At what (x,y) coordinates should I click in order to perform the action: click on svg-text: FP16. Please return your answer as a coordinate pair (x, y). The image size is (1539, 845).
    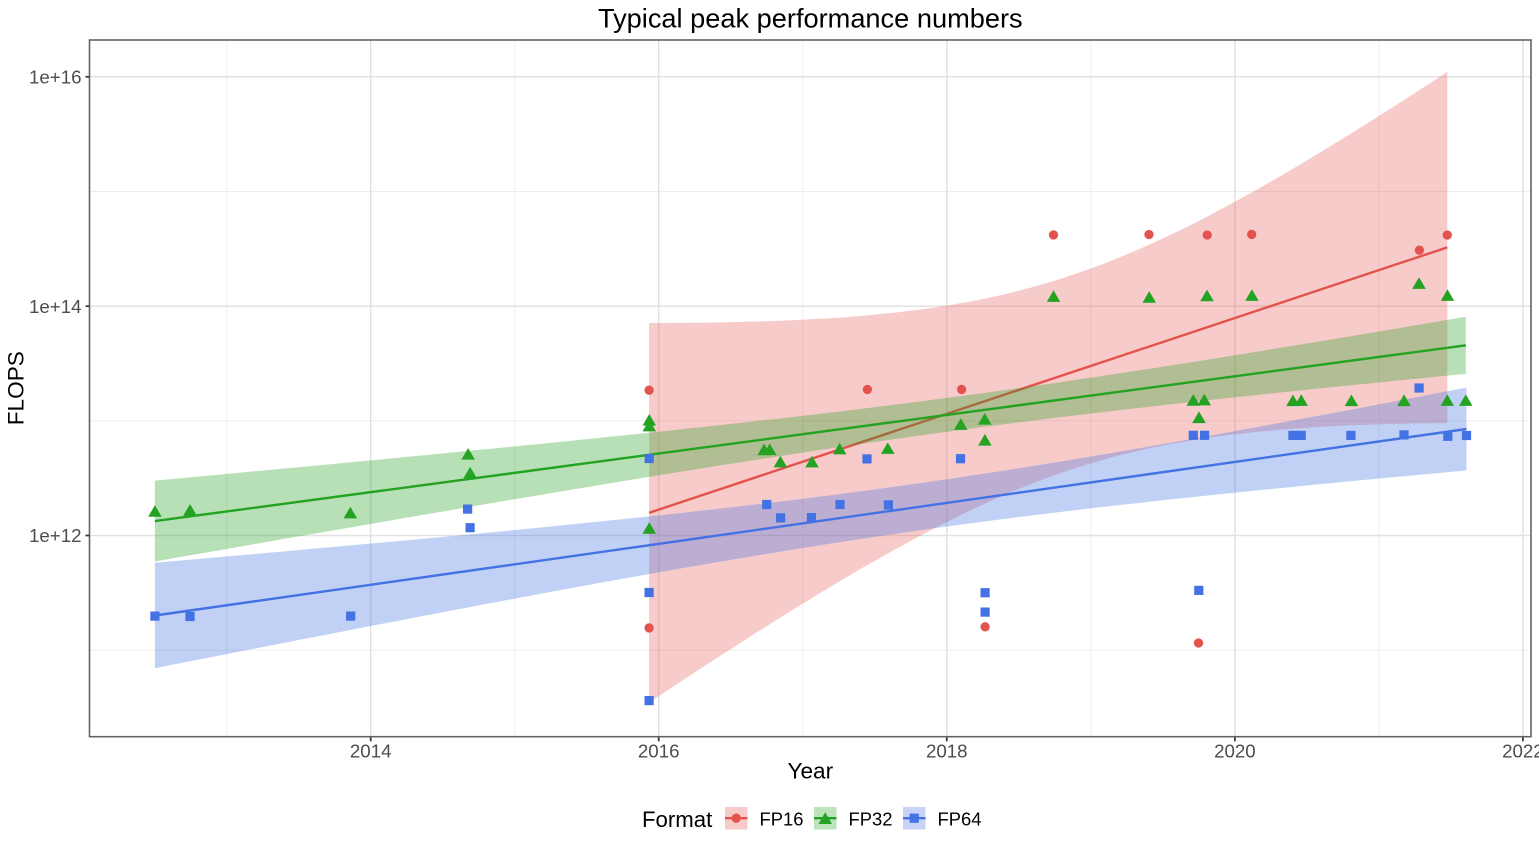
    Looking at the image, I should click on (782, 819).